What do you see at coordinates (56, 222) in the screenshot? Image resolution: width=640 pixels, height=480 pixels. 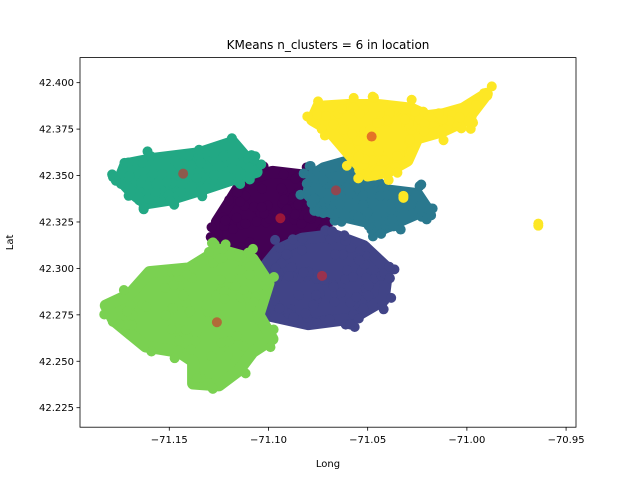 I see `y-tick-label: 42.325` at bounding box center [56, 222].